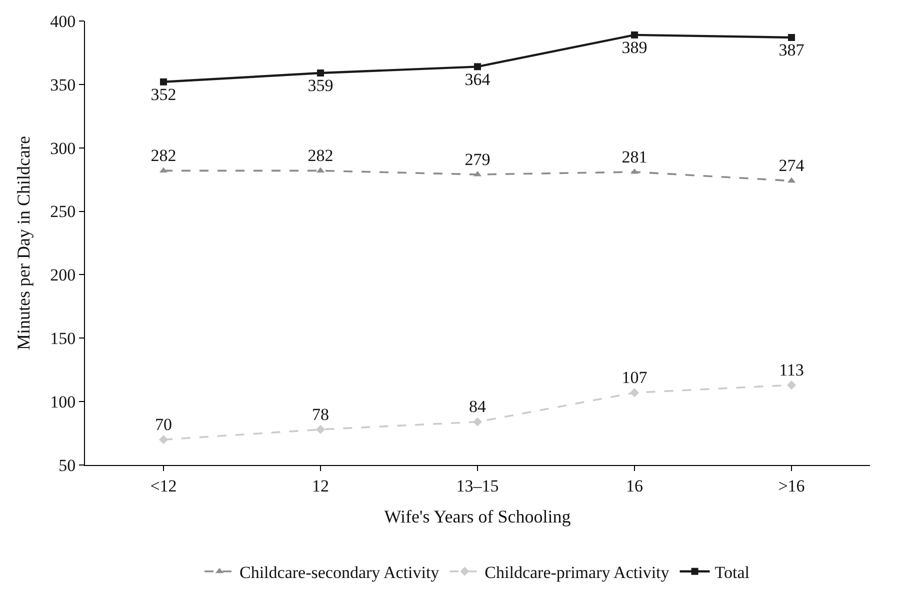 The image size is (900, 602). What do you see at coordinates (732, 572) in the screenshot?
I see `legend-label: Total` at bounding box center [732, 572].